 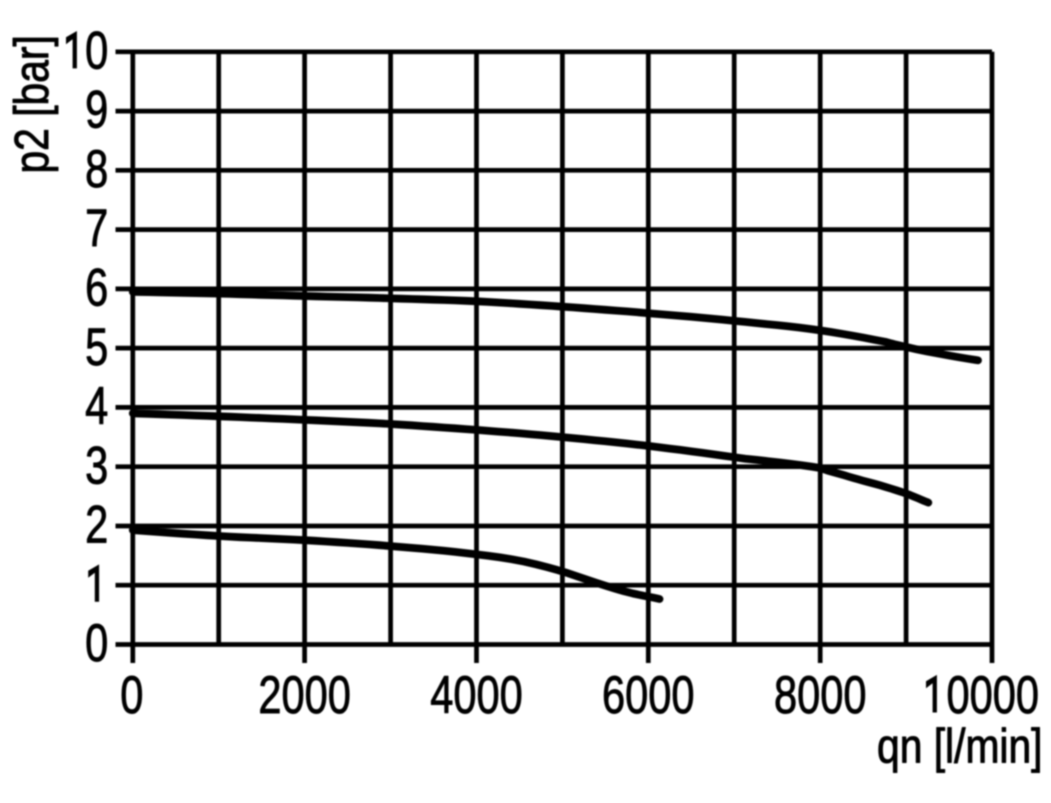 What do you see at coordinates (96, 288) in the screenshot?
I see `svg-text: 6` at bounding box center [96, 288].